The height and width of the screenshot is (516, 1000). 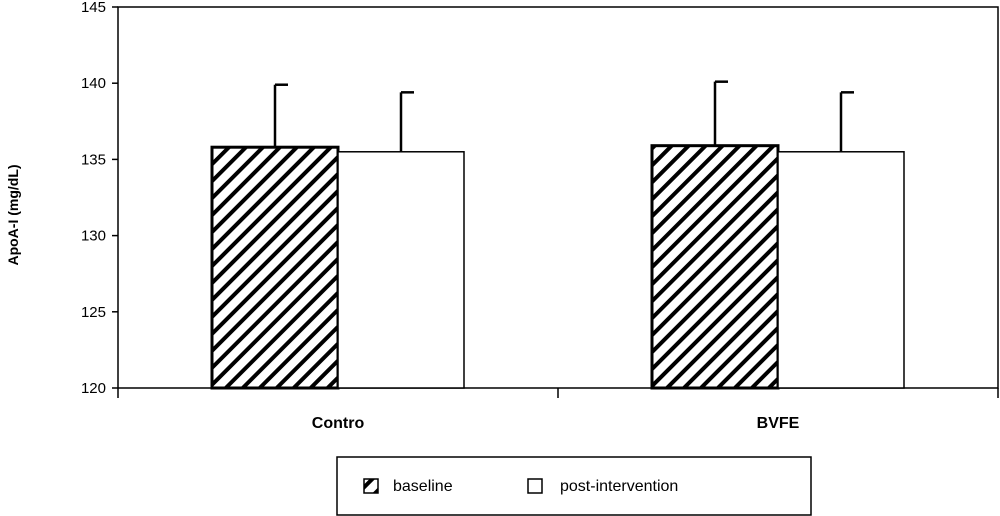 What do you see at coordinates (93, 83) in the screenshot?
I see `y-tick-label: 140` at bounding box center [93, 83].